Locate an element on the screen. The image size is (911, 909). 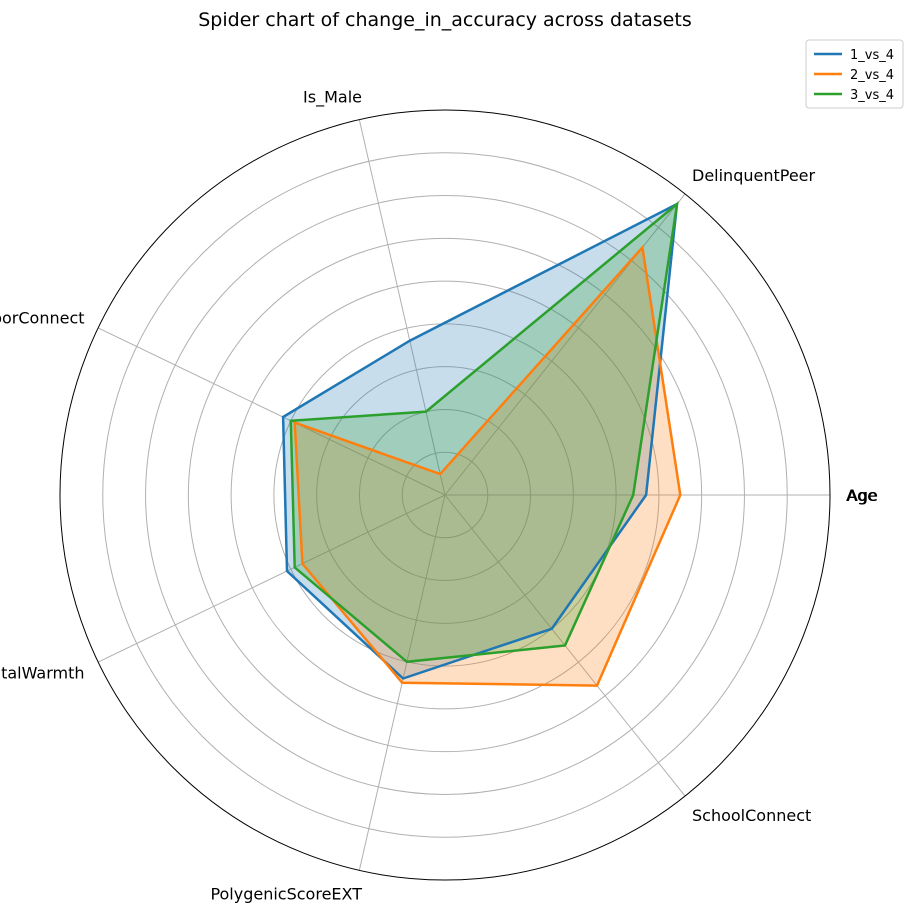
axis-label-is_male: Is_Male is located at coordinates (332, 97).